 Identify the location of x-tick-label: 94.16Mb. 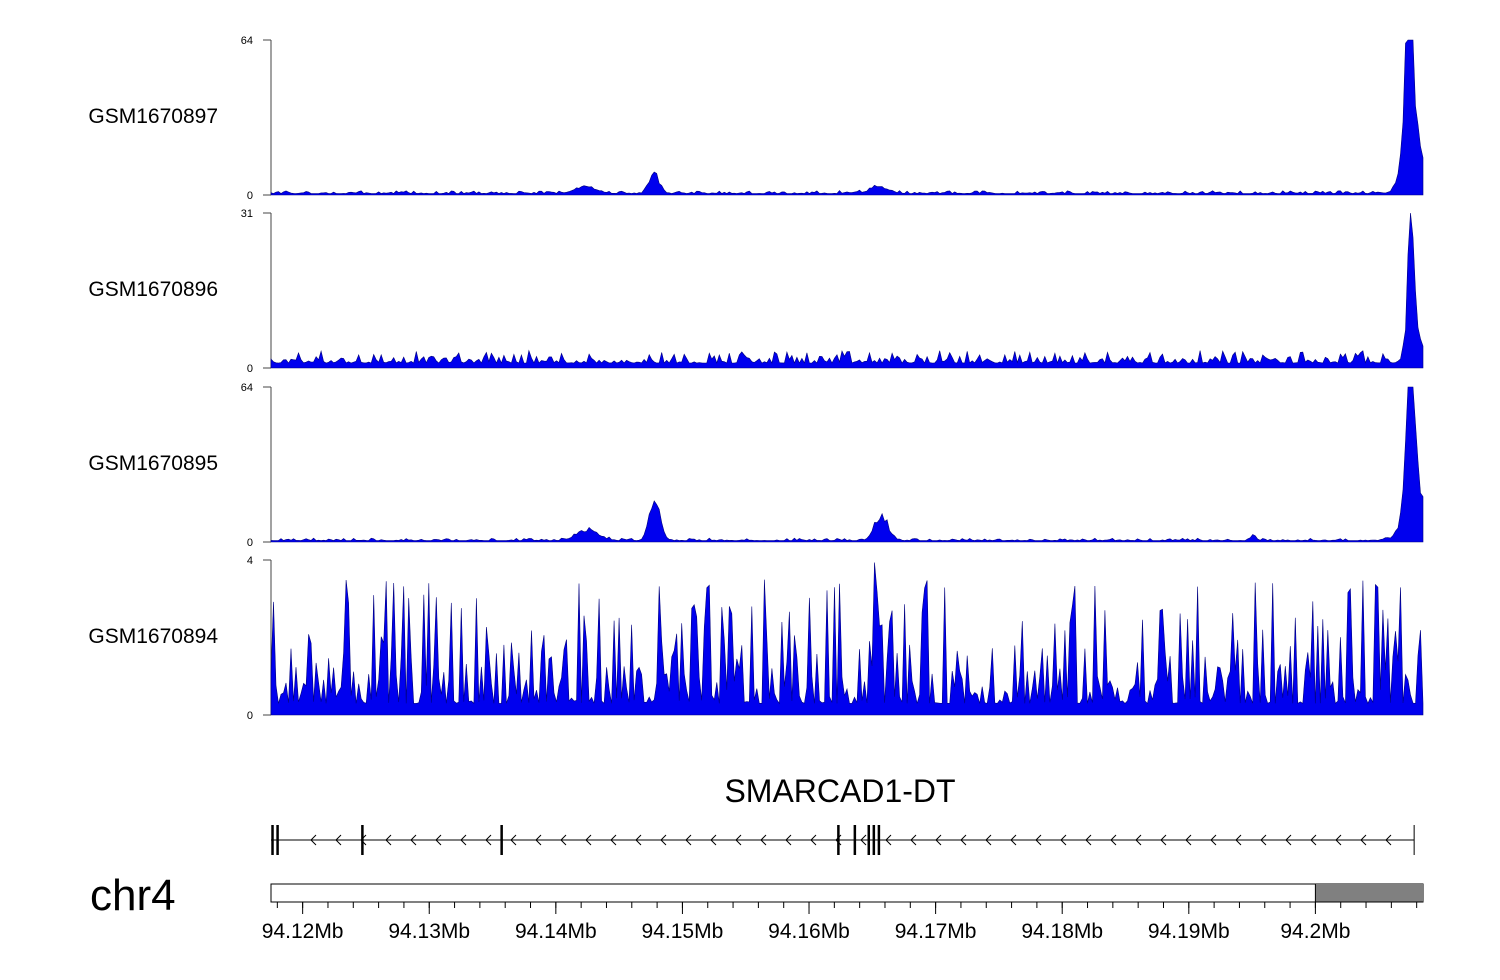
(809, 931).